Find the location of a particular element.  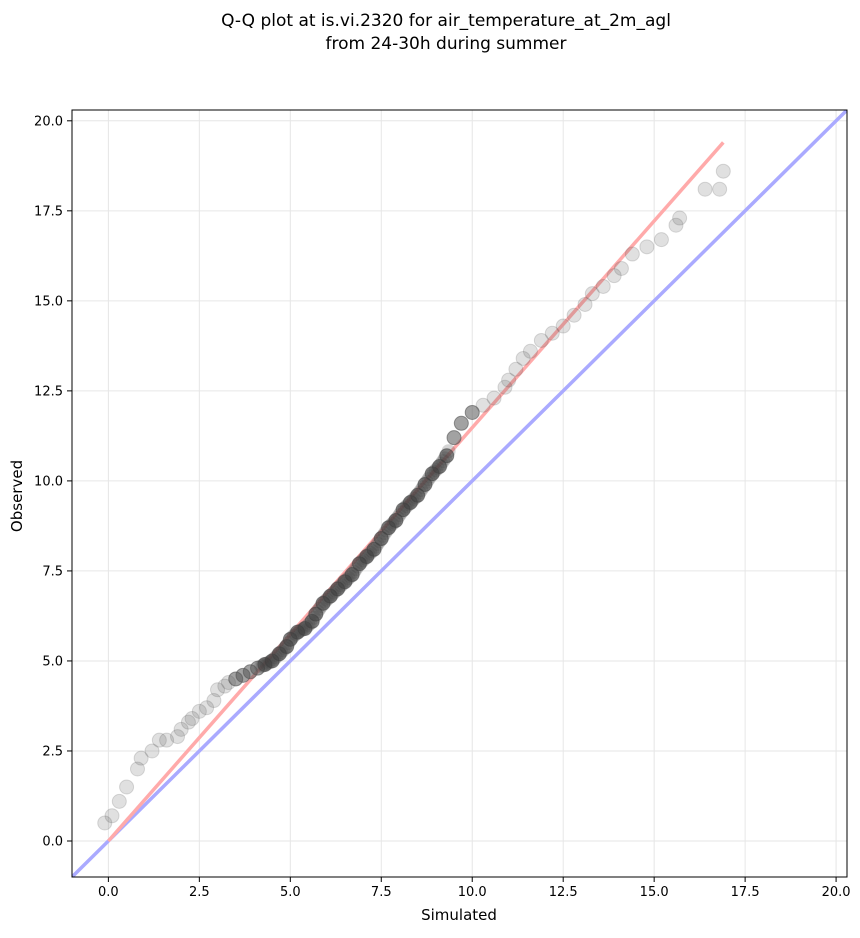

x-tick-label: 12.5 is located at coordinates (563, 892).